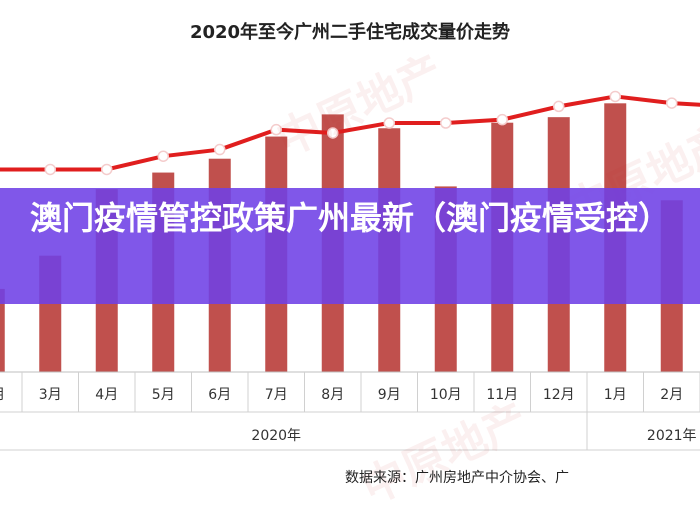 The height and width of the screenshot is (516, 700). I want to click on year-label: 2020年, so click(276, 436).